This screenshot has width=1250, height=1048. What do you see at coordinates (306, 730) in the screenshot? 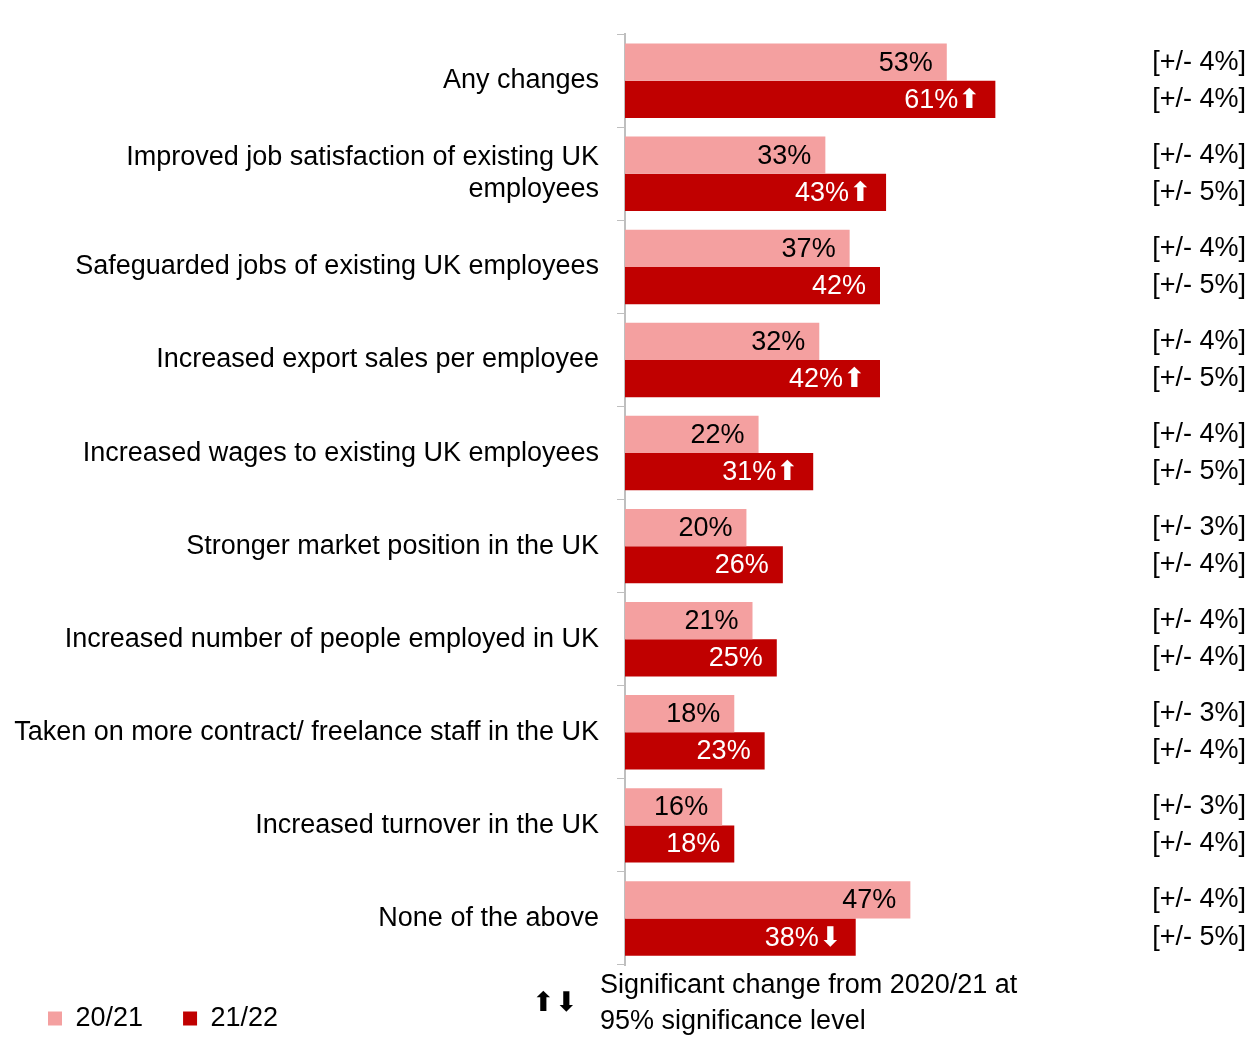
I see `y-tick-label: Taken on more contract/ freelance staff in the UK` at bounding box center [306, 730].